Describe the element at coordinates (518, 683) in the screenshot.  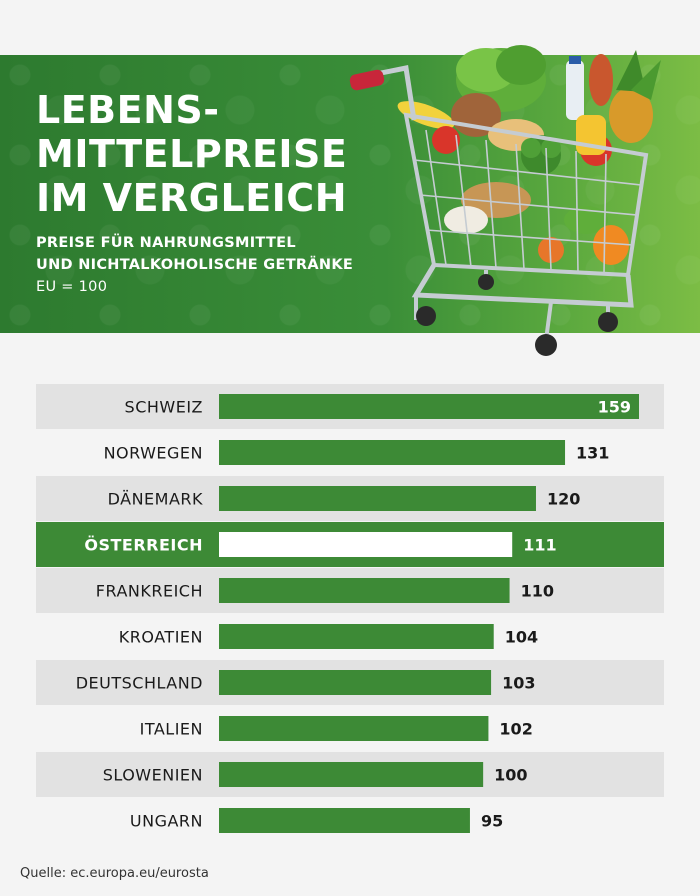
I see `value-label-6: 103` at that location.